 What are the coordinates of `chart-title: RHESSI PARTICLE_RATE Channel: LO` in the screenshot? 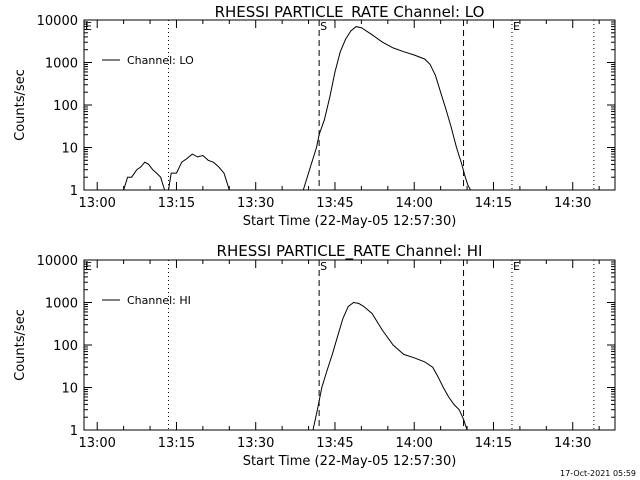 It's located at (350, 12).